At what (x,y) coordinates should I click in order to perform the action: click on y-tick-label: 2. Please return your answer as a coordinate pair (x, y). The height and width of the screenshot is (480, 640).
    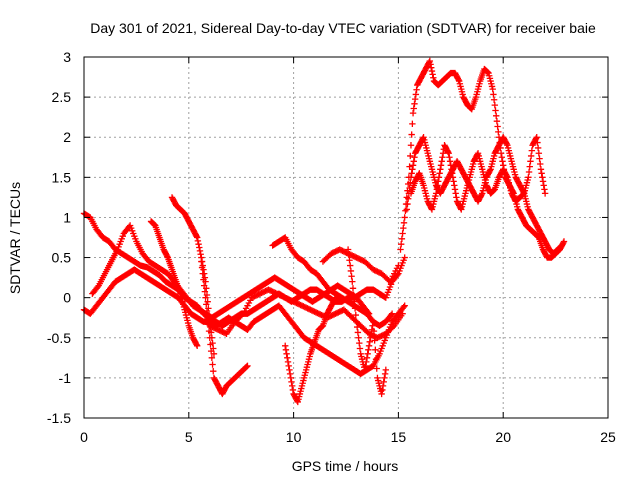
    Looking at the image, I should click on (67, 137).